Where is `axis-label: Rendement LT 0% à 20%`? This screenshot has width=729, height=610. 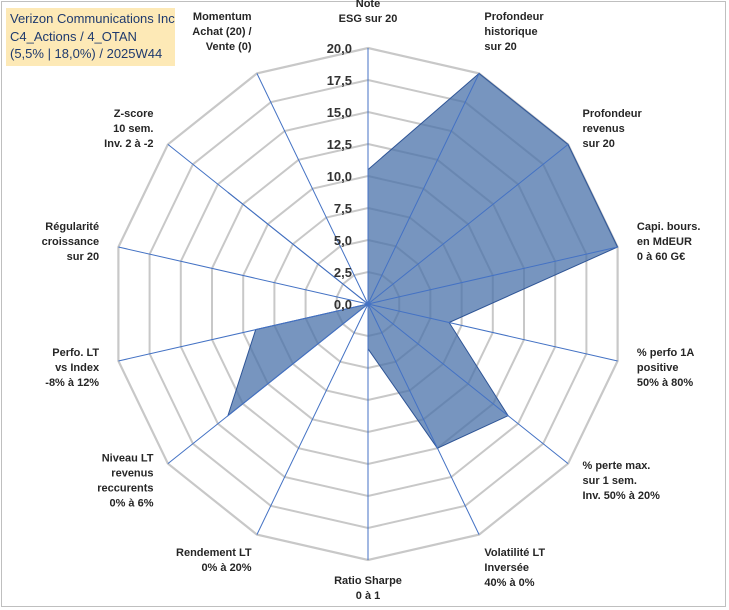 axis-label: Rendement LT 0% à 20% is located at coordinates (214, 560).